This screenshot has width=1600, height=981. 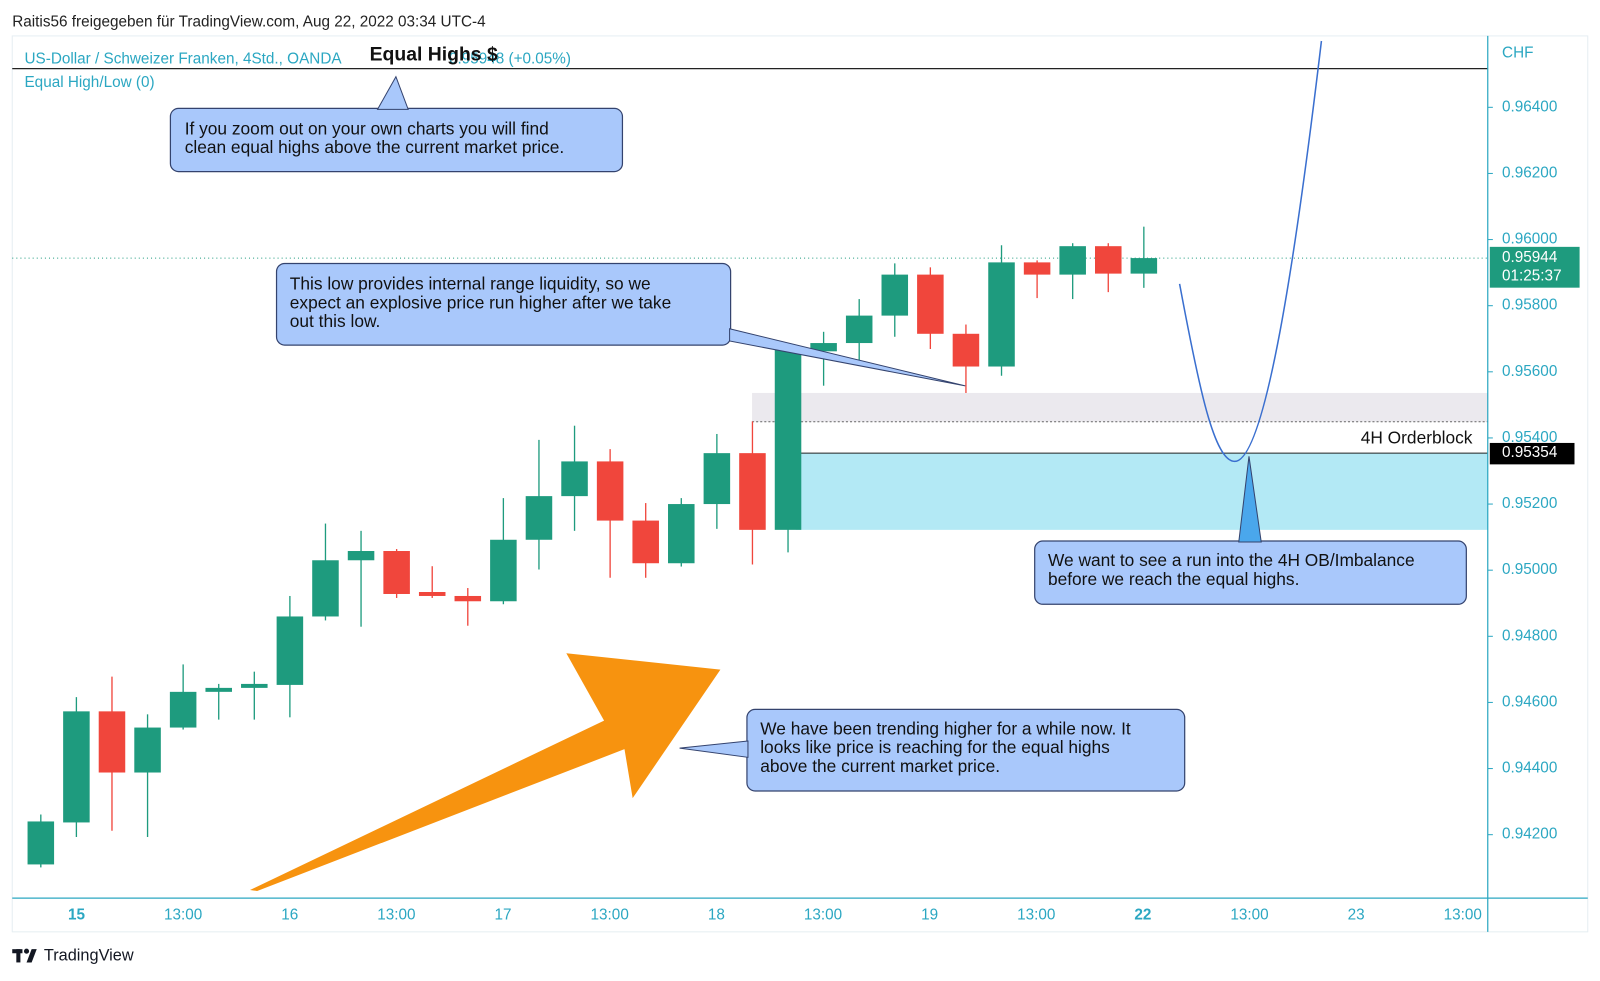 What do you see at coordinates (1529, 768) in the screenshot?
I see `y-tick-label: 0.94400` at bounding box center [1529, 768].